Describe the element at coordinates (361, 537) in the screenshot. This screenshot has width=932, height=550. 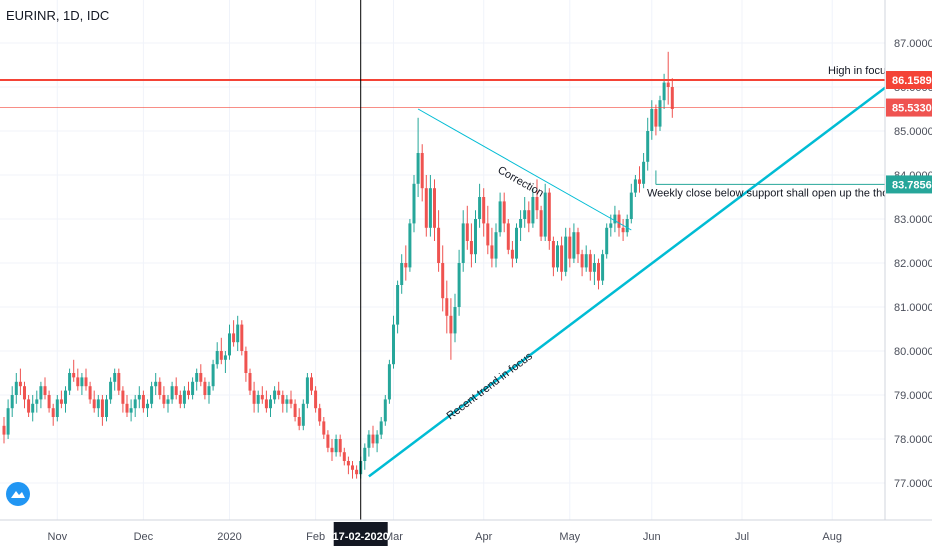
I see `crosshair-date-label: 17-02-2020` at that location.